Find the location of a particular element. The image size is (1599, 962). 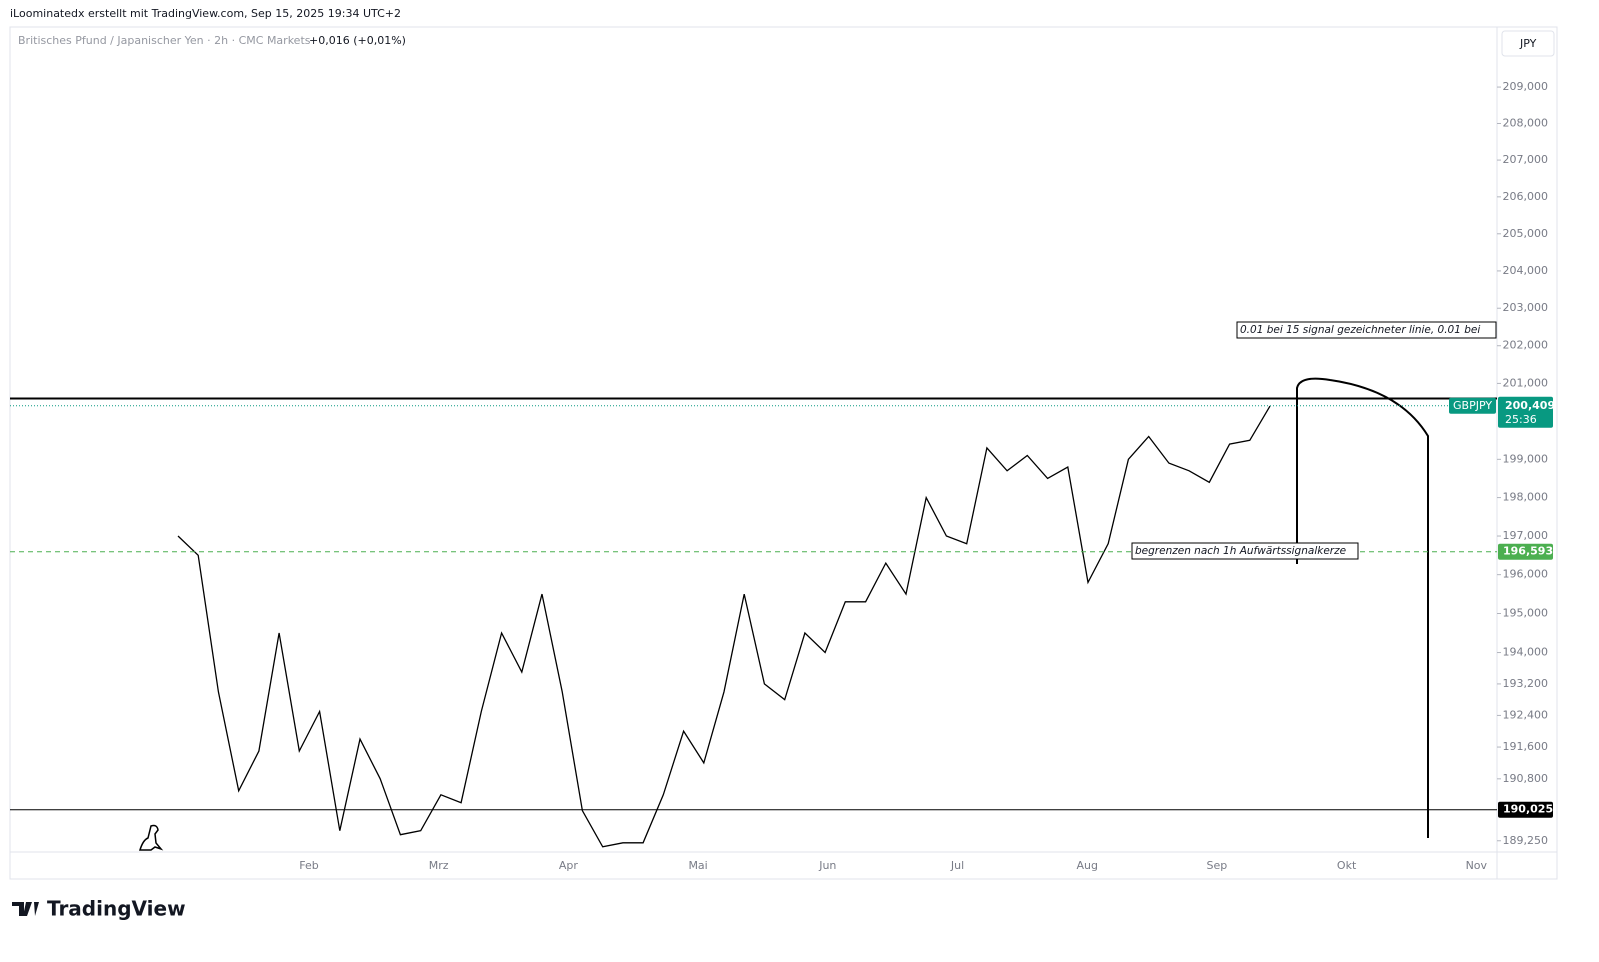

y-tick-label: 206,000 is located at coordinates (1526, 196).